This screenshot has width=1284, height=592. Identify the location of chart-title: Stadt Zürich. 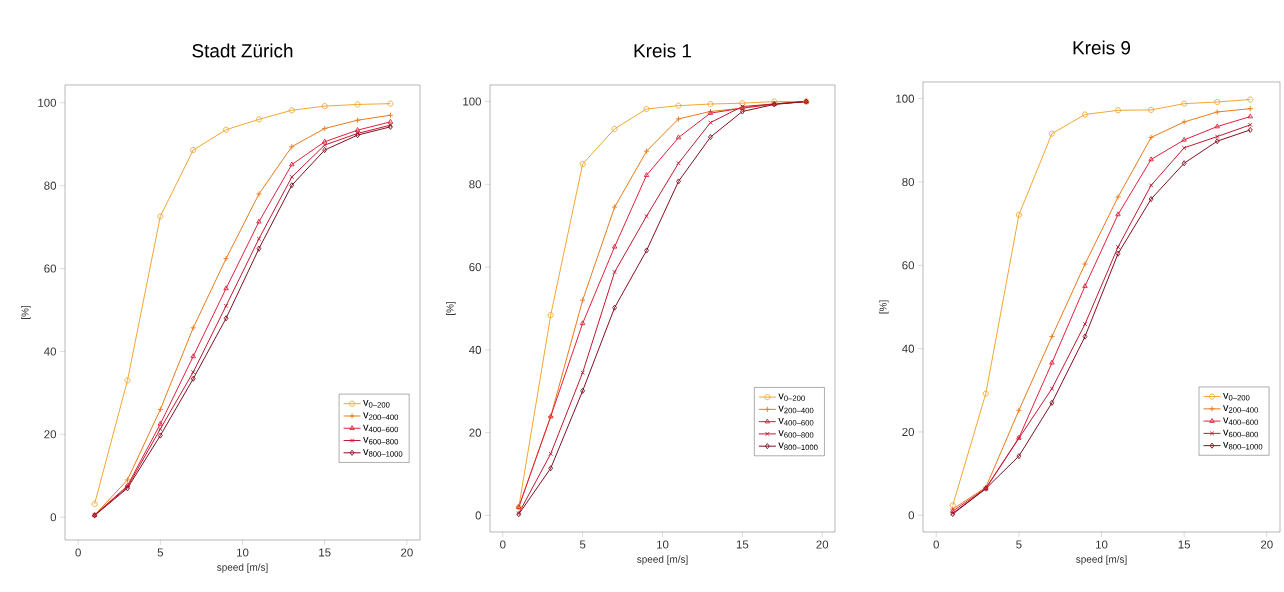
(242, 50).